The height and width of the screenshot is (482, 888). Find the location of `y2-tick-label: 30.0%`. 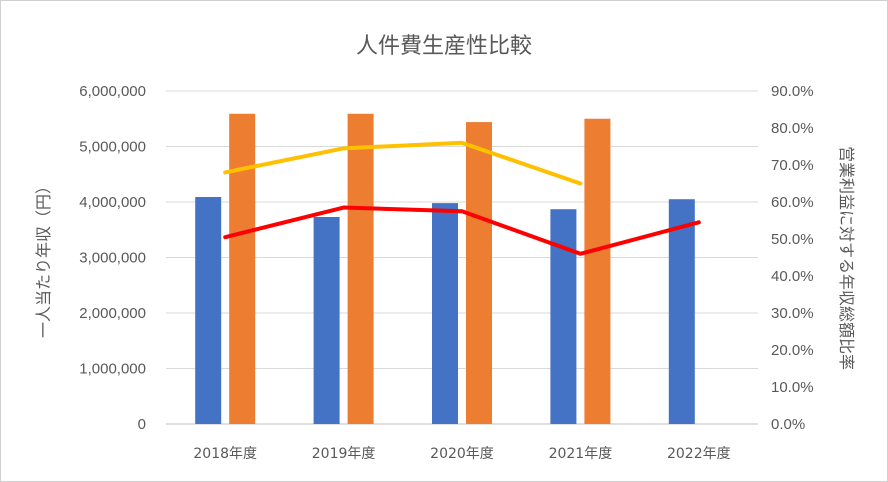

y2-tick-label: 30.0% is located at coordinates (792, 313).